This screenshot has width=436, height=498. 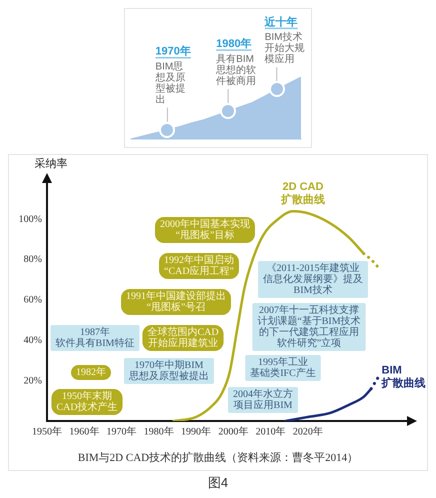 What do you see at coordinates (218, 483) in the screenshot?
I see `caption: 图4` at bounding box center [218, 483].